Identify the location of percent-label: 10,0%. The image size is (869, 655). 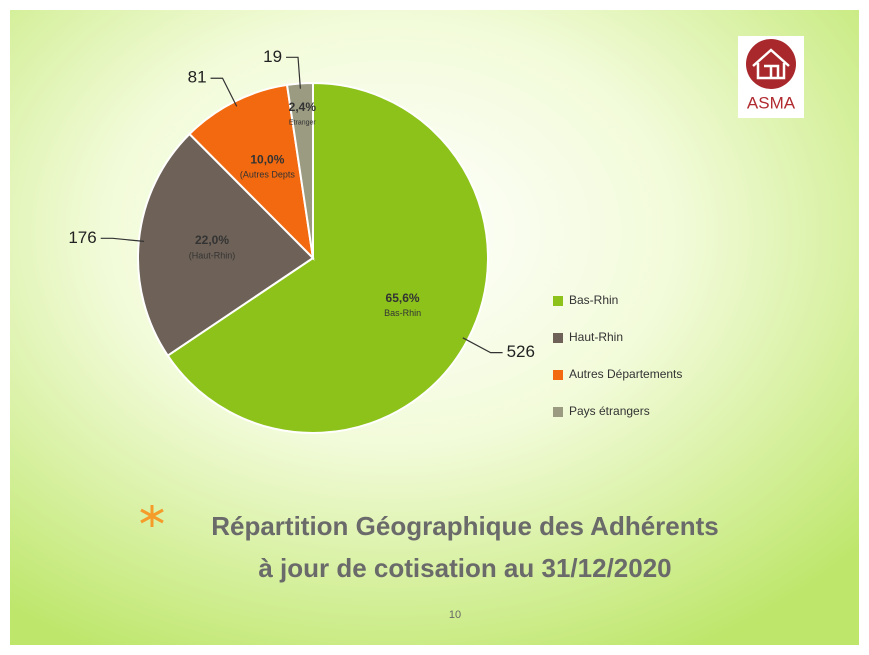
(267, 160).